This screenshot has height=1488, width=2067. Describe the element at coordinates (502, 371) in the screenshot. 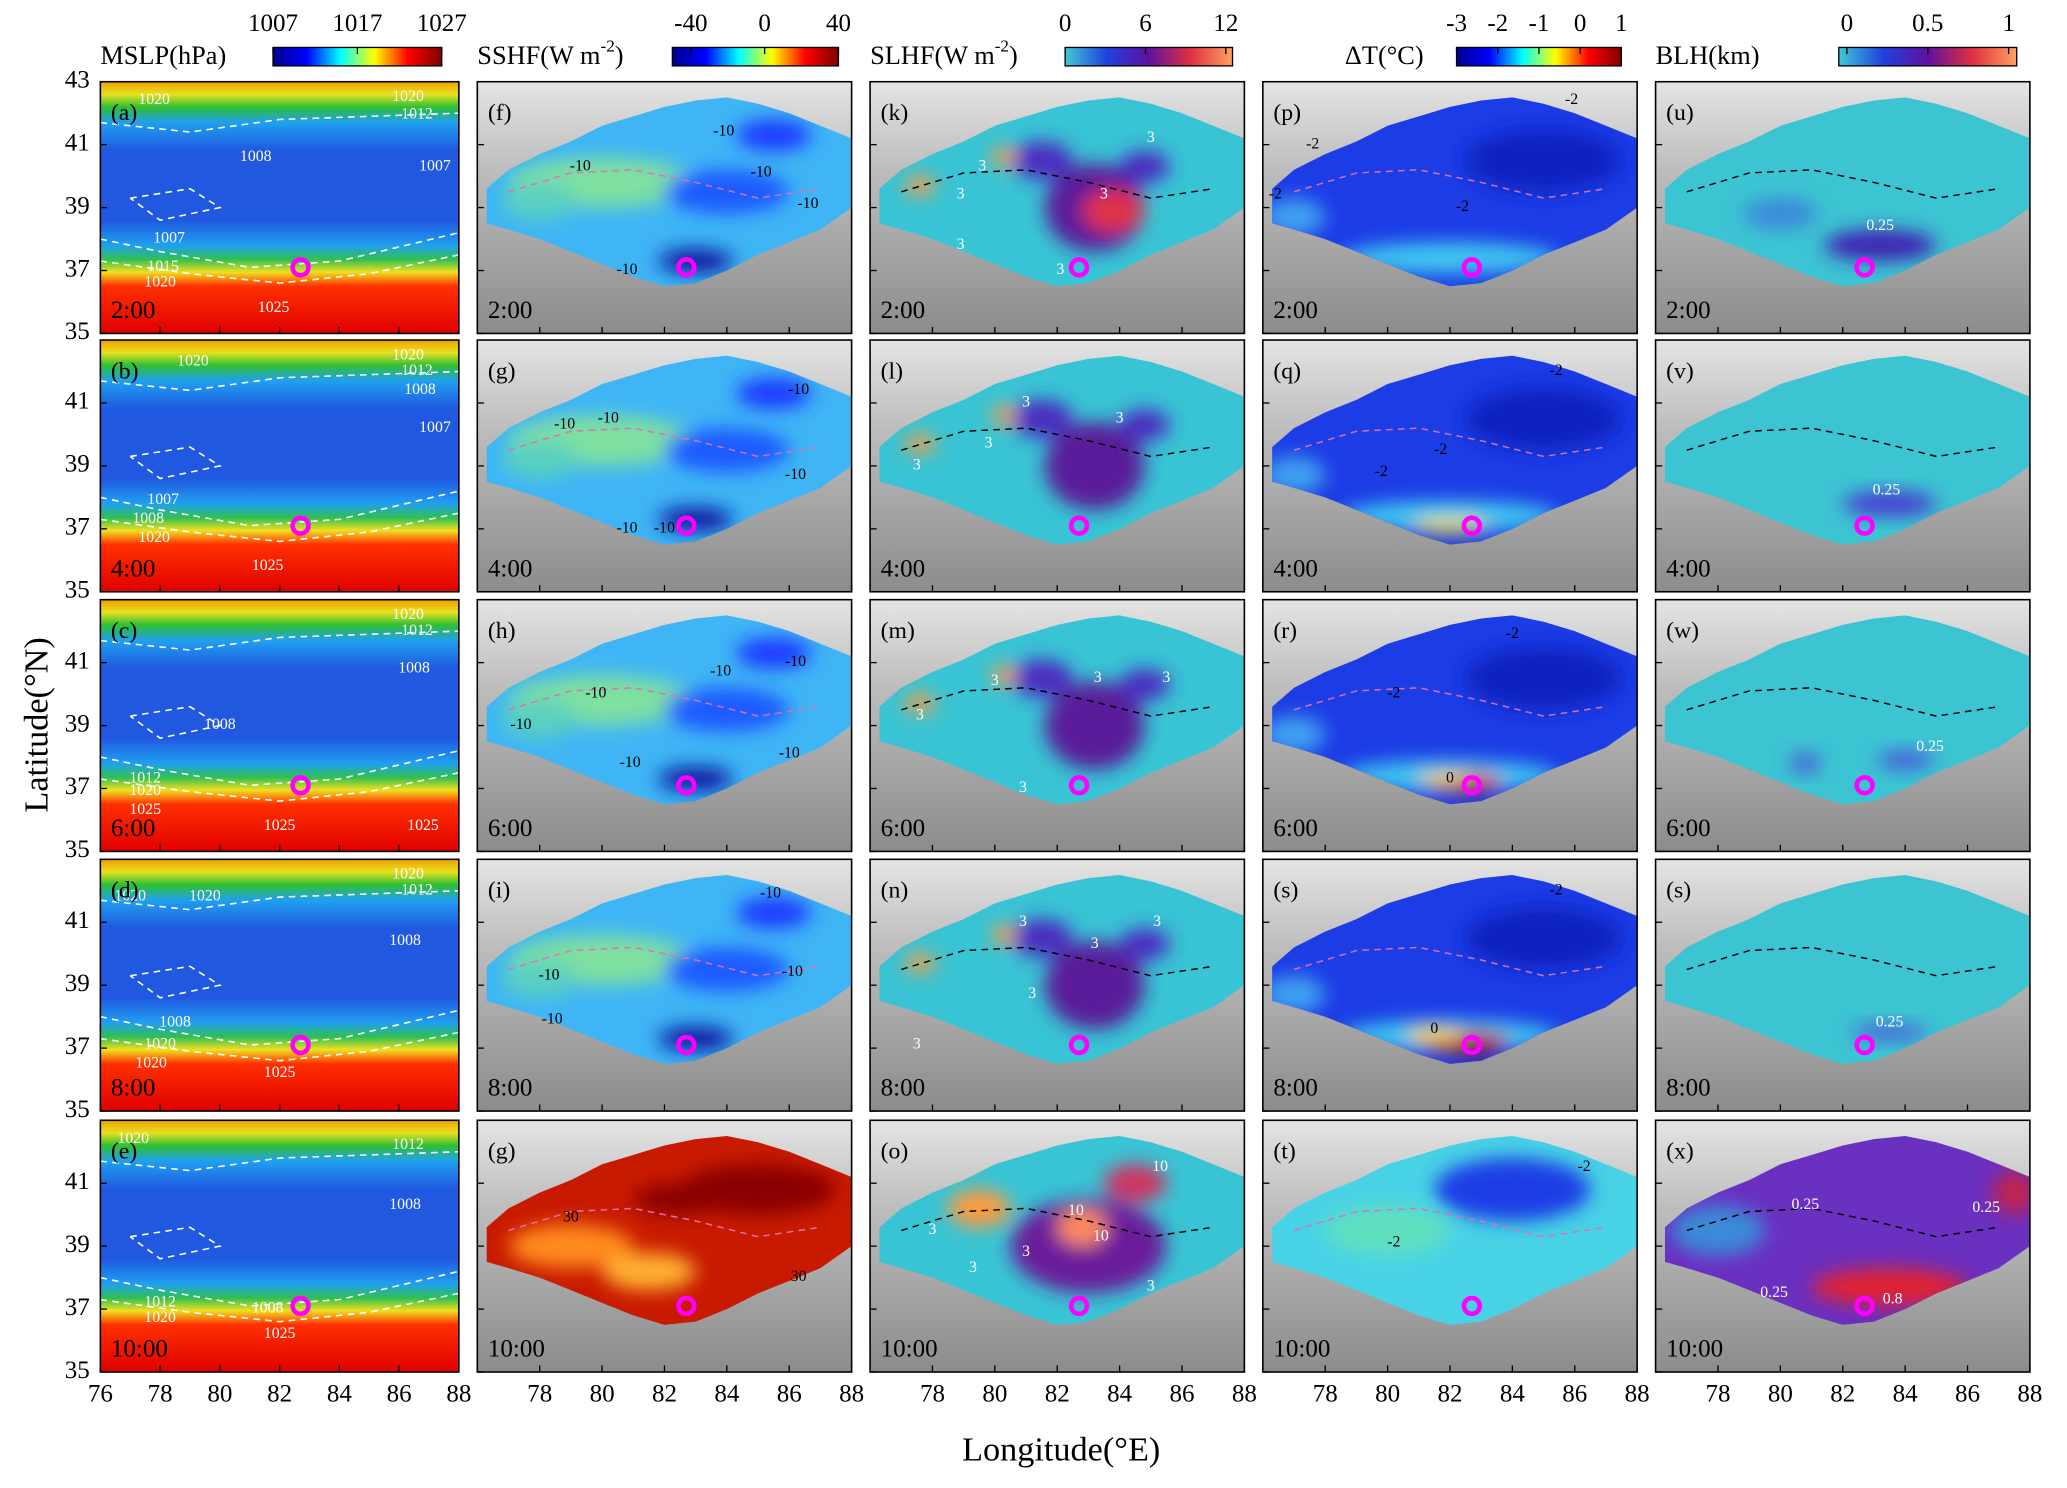

I see `panel-letter: (g)` at that location.